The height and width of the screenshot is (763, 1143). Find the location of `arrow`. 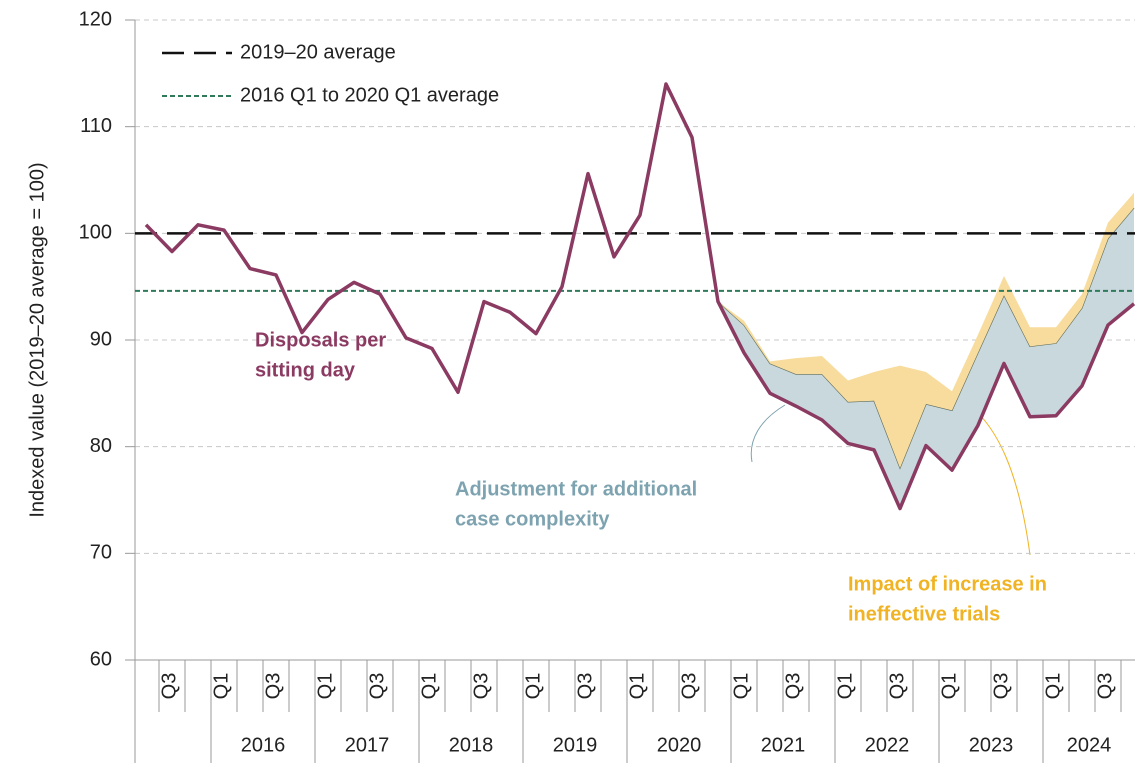

arrow is located at coordinates (768, 433).